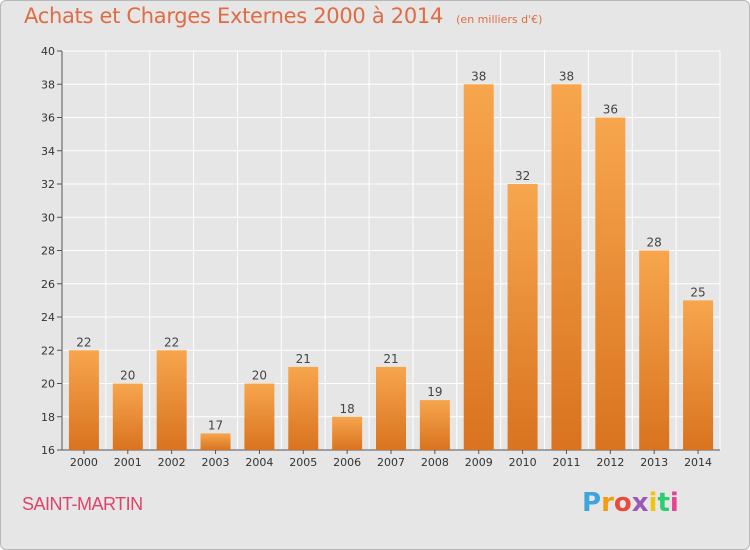 The width and height of the screenshot is (750, 550). What do you see at coordinates (610, 284) in the screenshot?
I see `bar-2012` at bounding box center [610, 284].